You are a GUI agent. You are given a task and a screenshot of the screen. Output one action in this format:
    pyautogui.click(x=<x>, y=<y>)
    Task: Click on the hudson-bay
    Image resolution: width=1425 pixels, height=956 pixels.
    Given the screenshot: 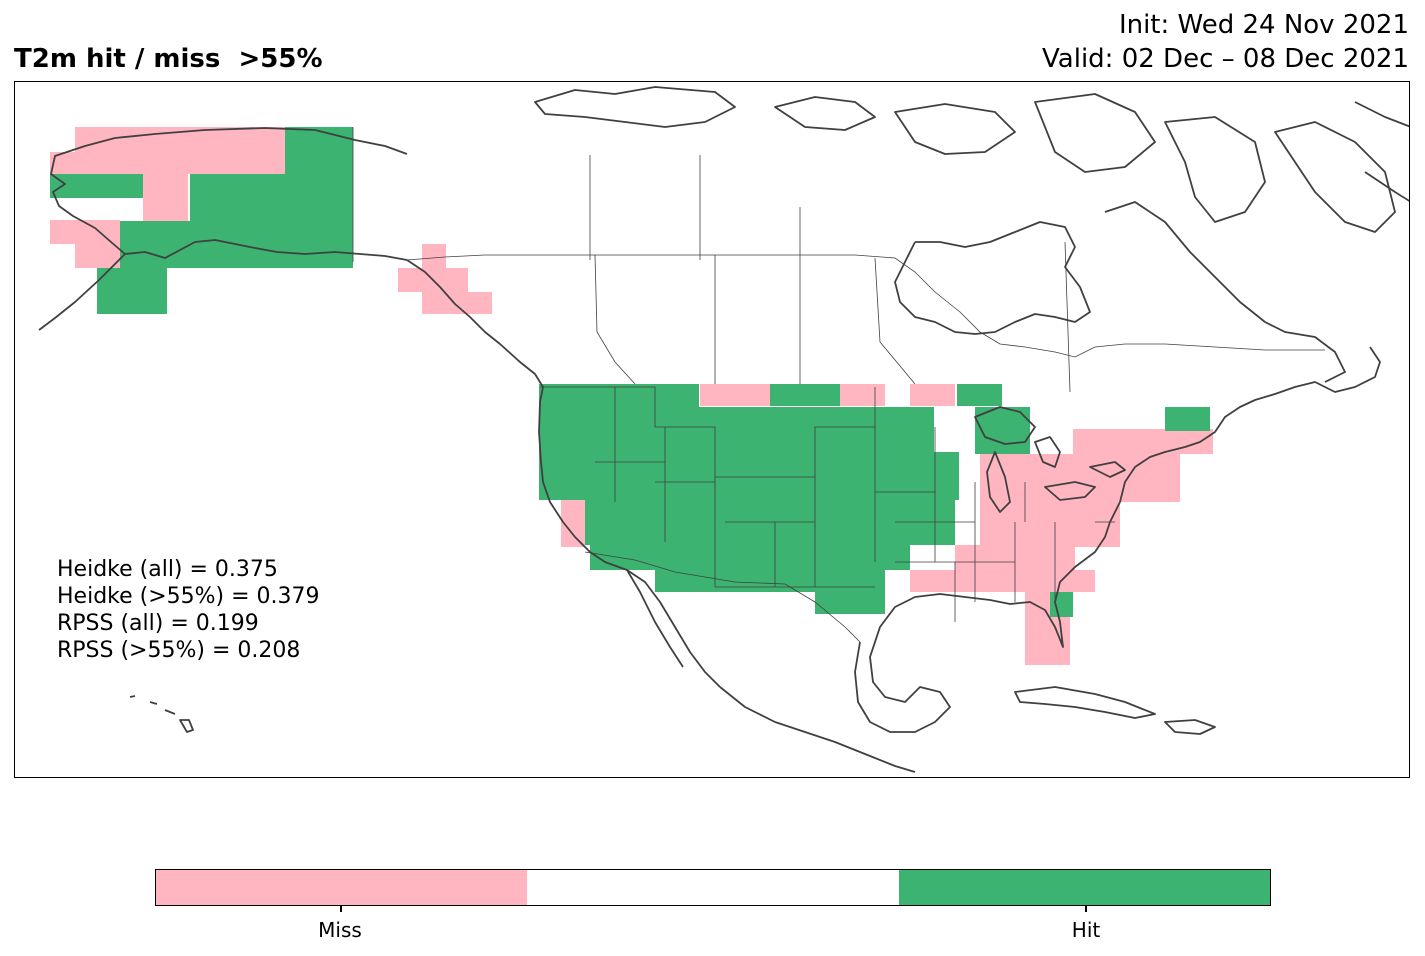 What is the action you would take?
    pyautogui.click(x=992, y=278)
    